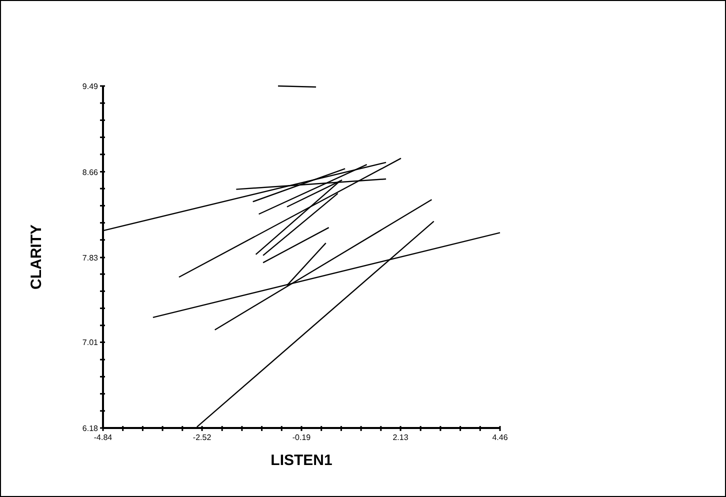 This screenshot has height=497, width=726. Describe the element at coordinates (301, 460) in the screenshot. I see `x-axis-title: LISTEN1` at that location.